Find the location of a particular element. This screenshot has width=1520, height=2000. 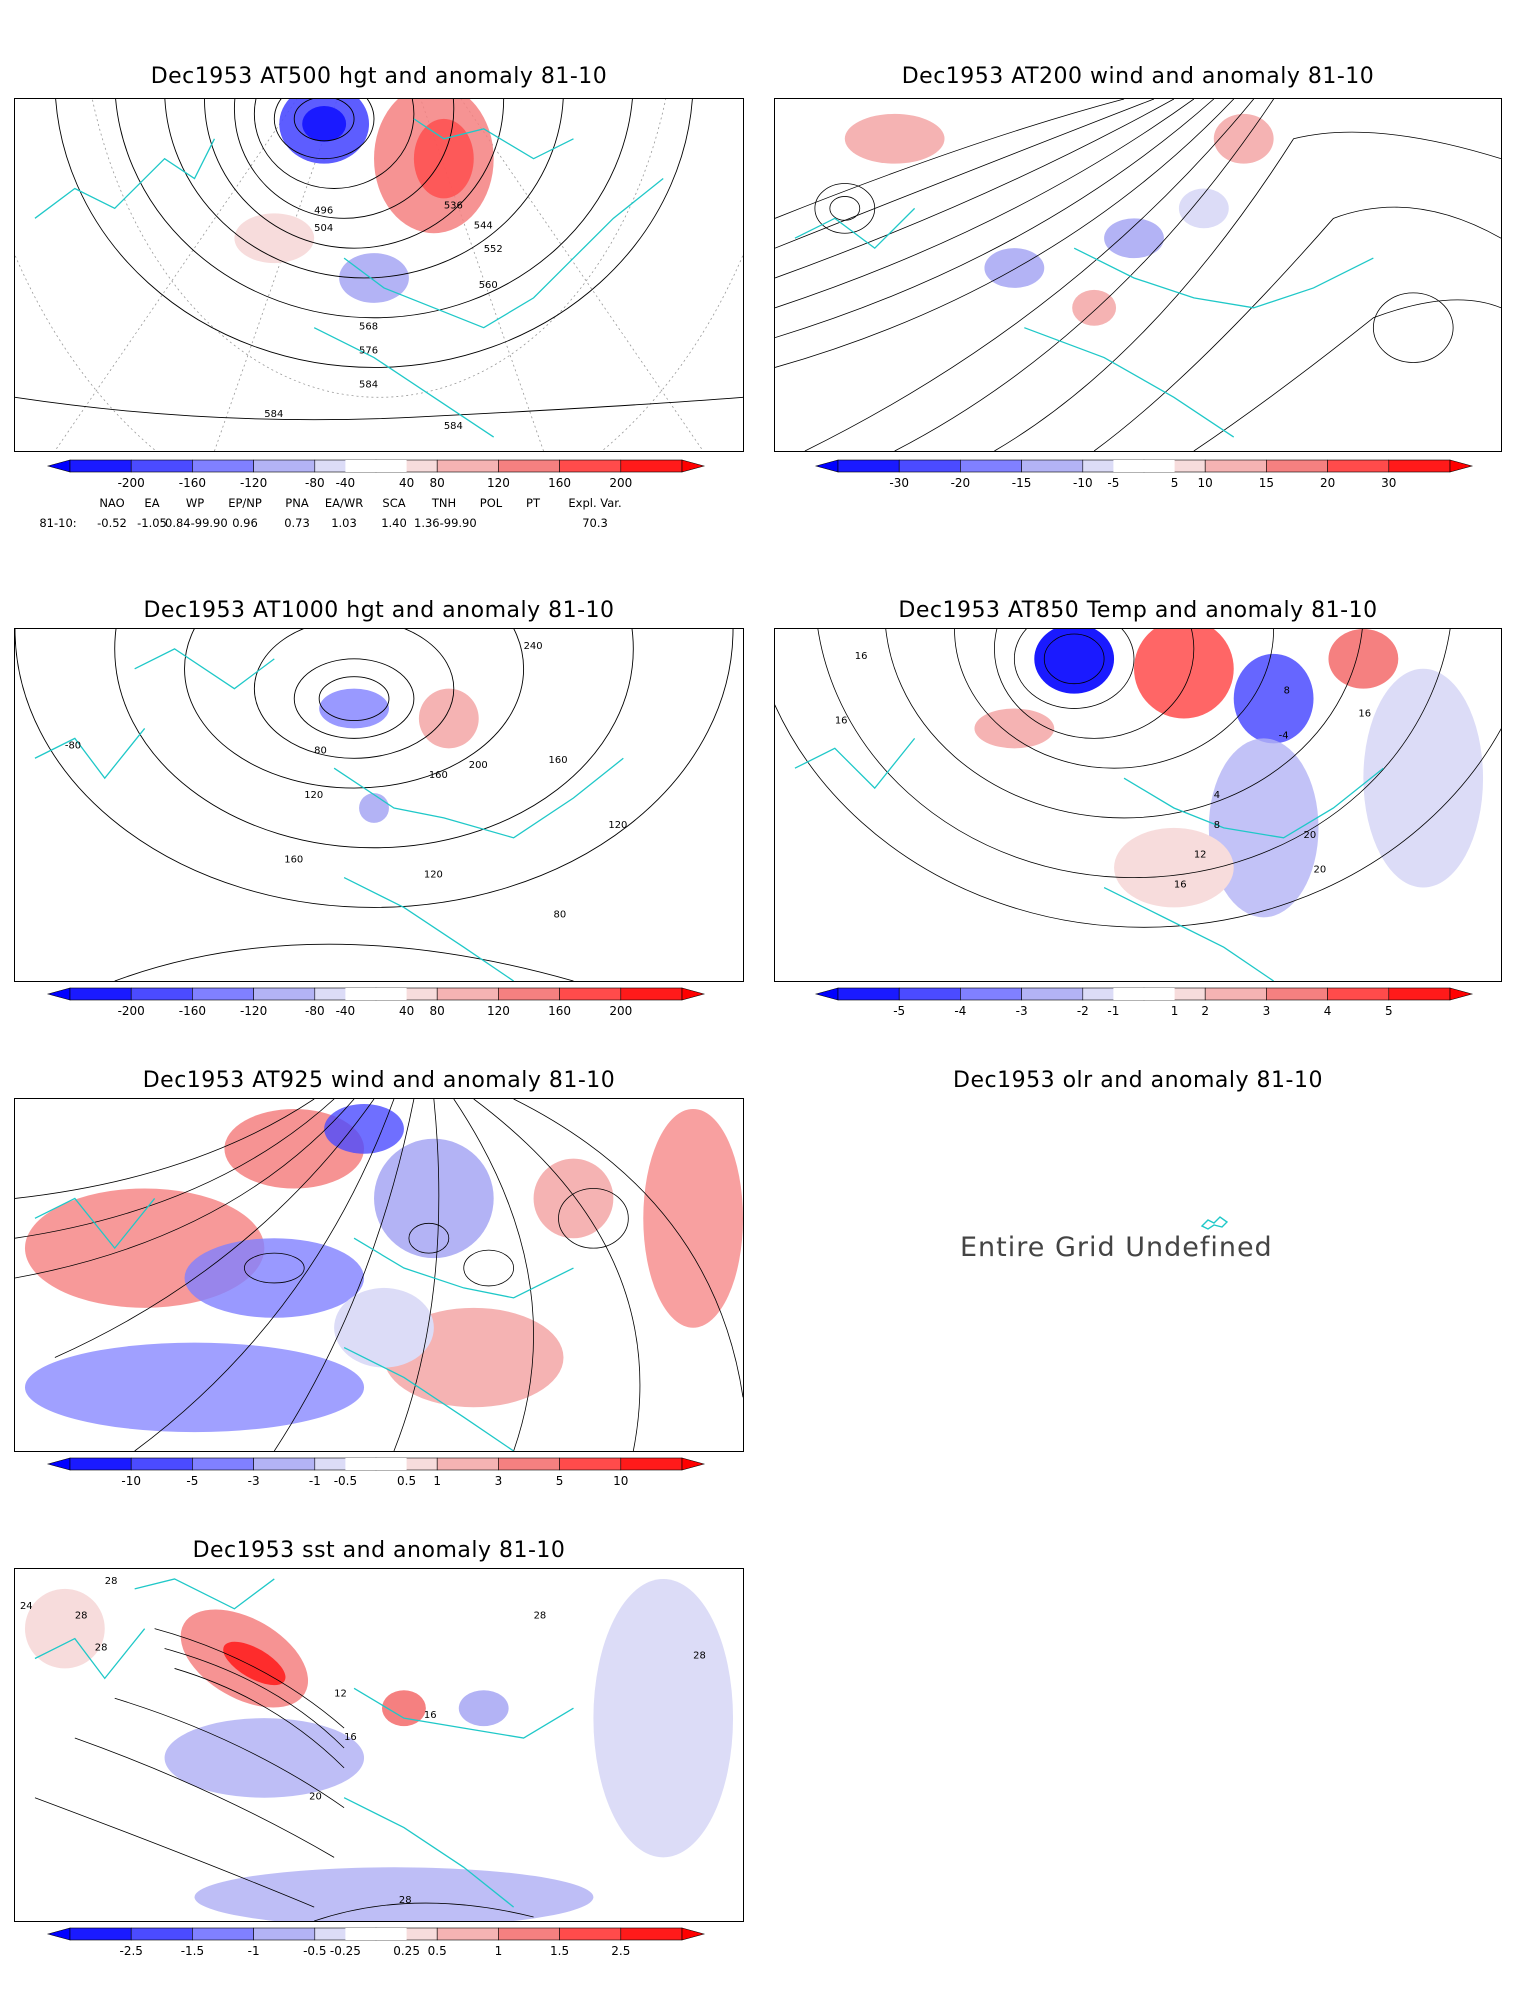

colorbar-tick-label: -3 is located at coordinates (254, 1481).